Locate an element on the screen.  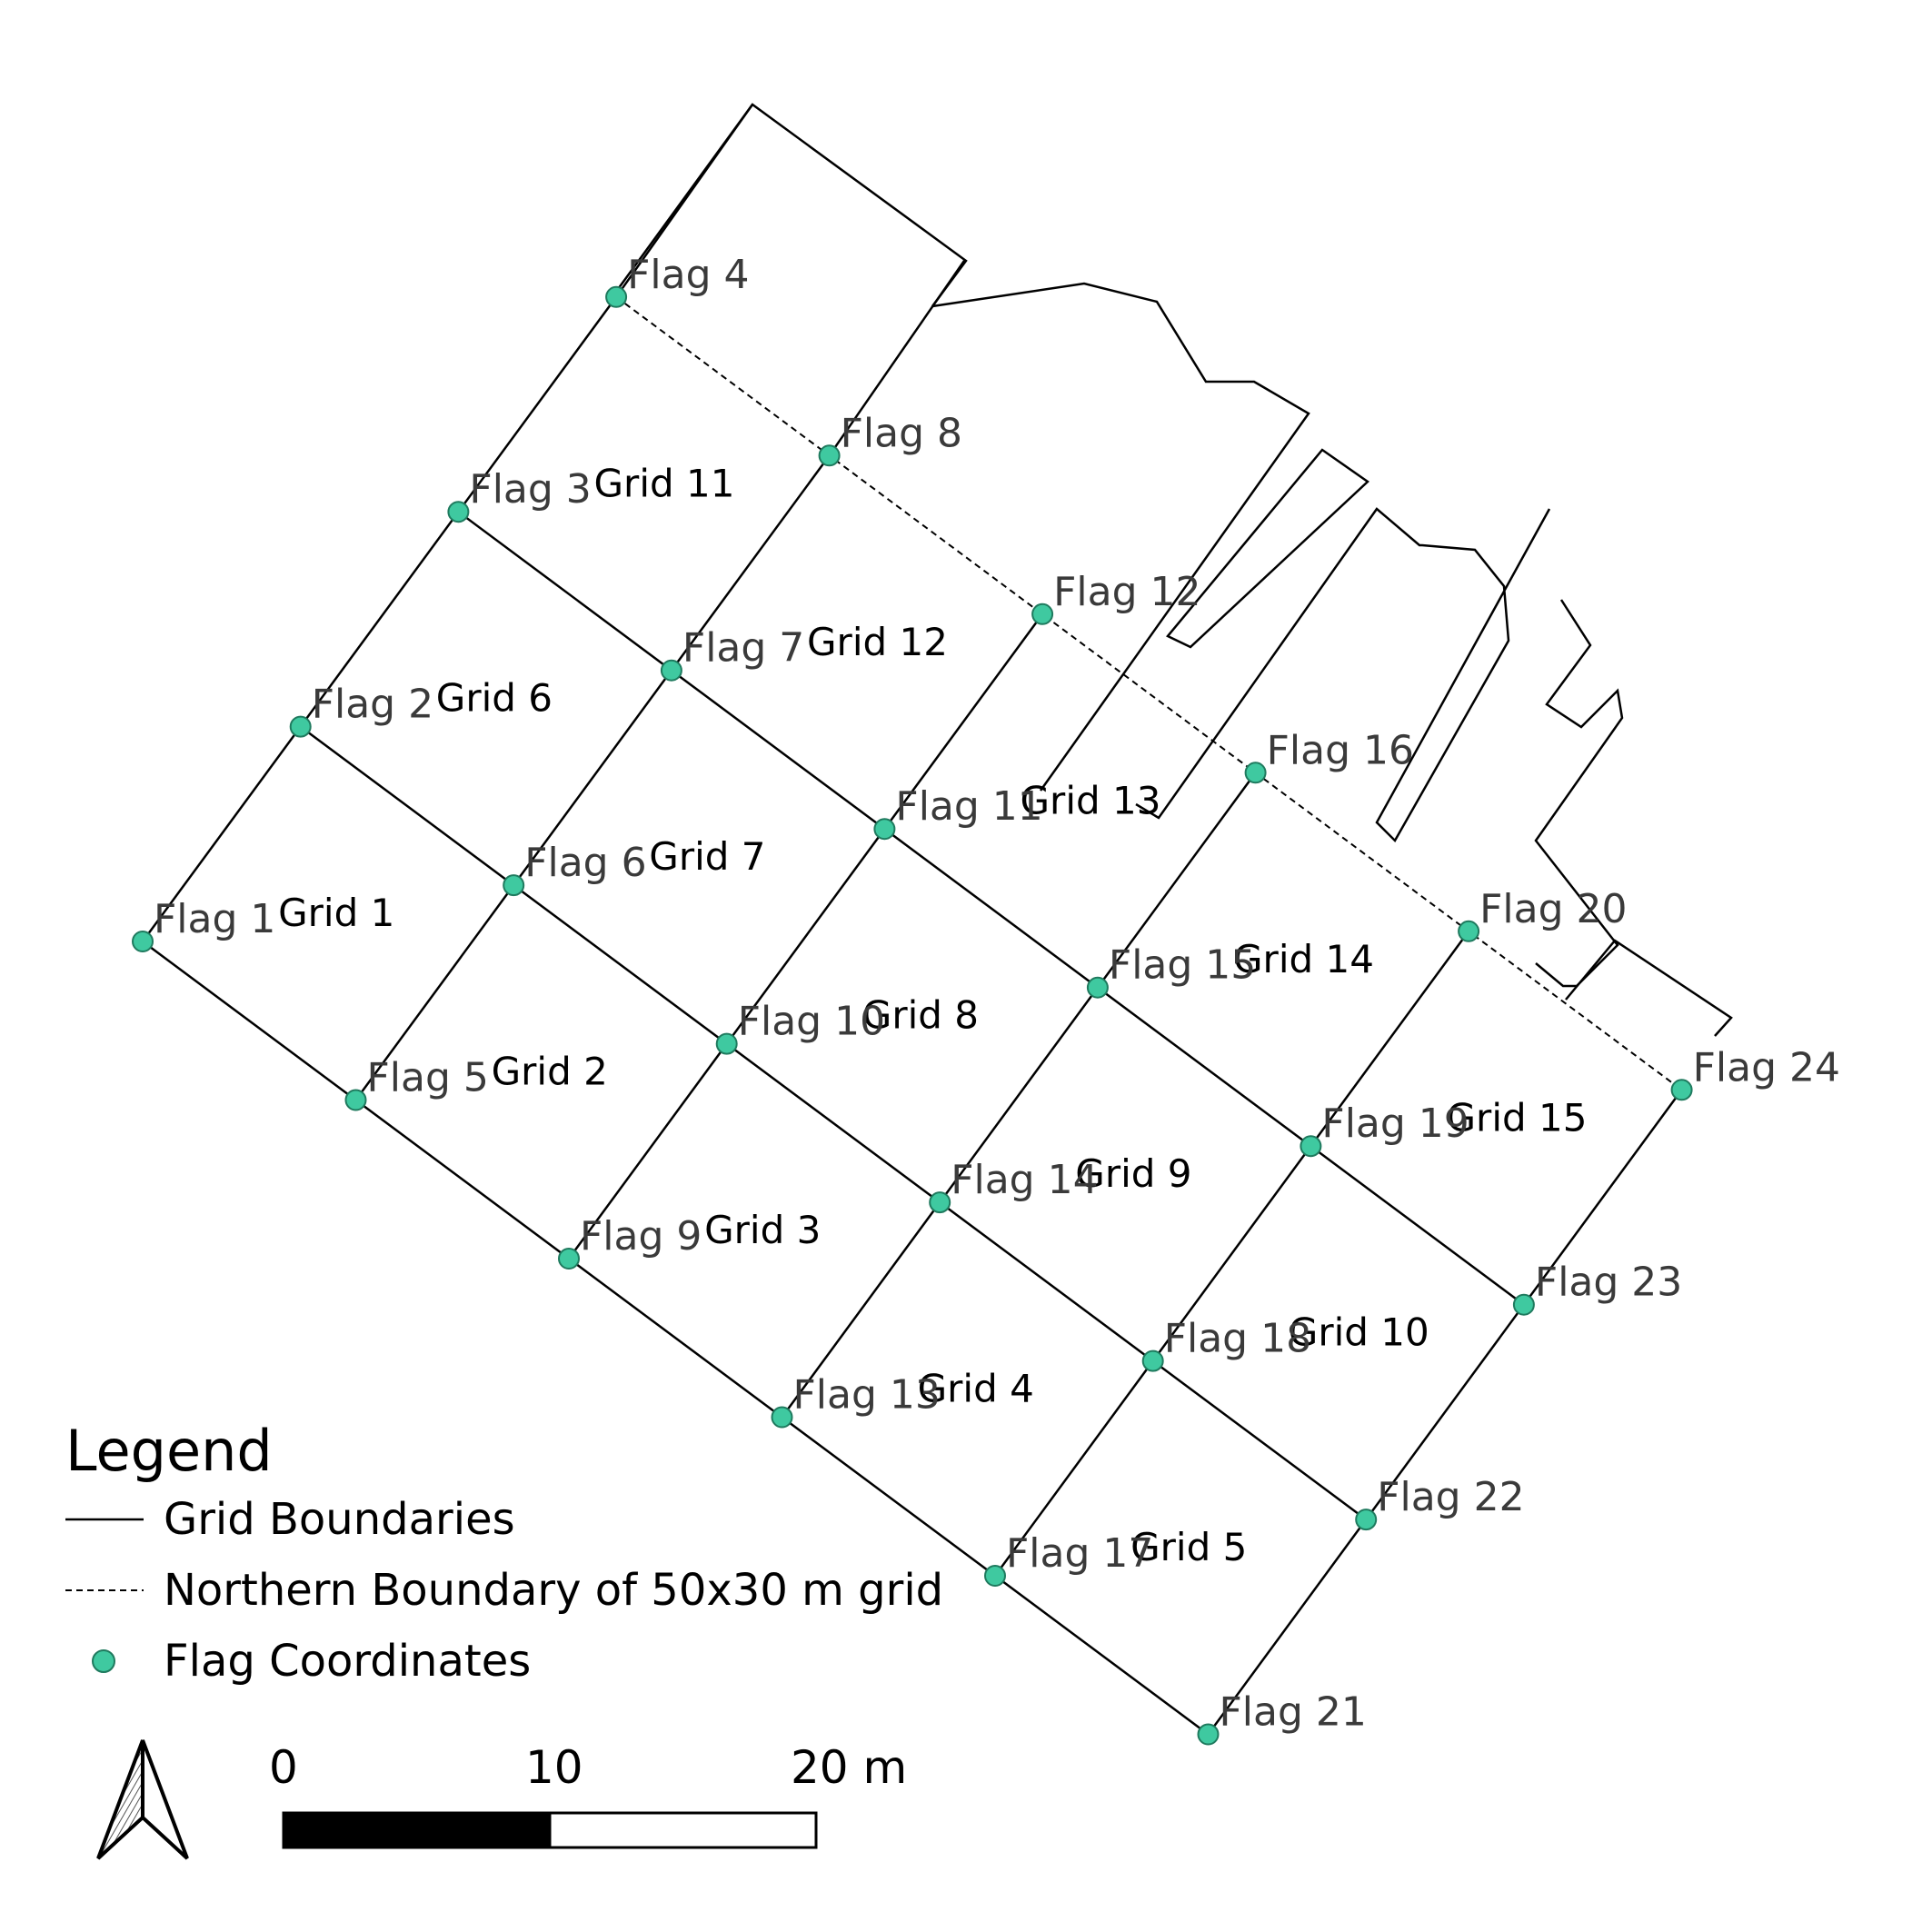
grid-label: Grid 5 is located at coordinates (1188, 1547).